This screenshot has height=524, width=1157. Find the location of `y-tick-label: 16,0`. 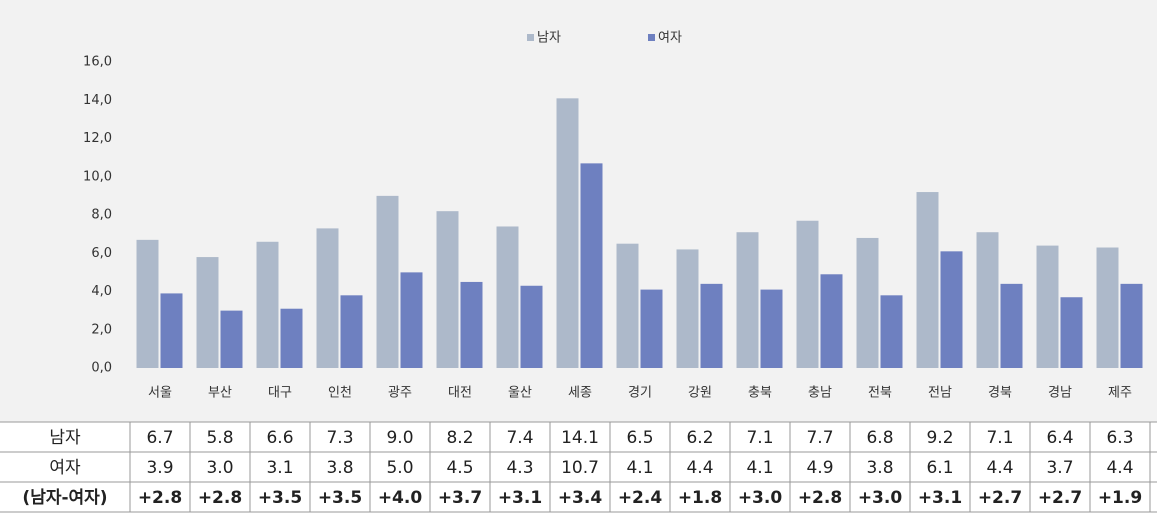

y-tick-label: 16,0 is located at coordinates (97, 62).